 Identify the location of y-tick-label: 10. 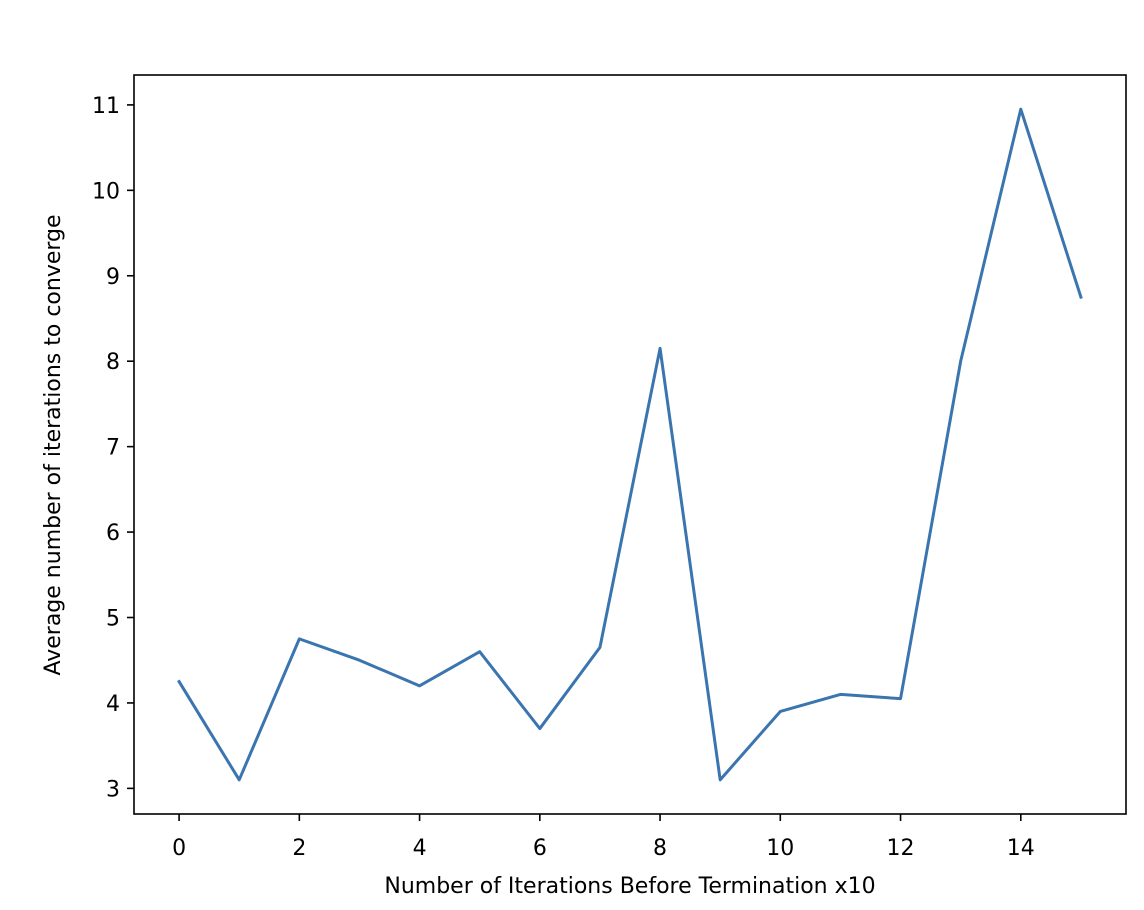
(106, 191).